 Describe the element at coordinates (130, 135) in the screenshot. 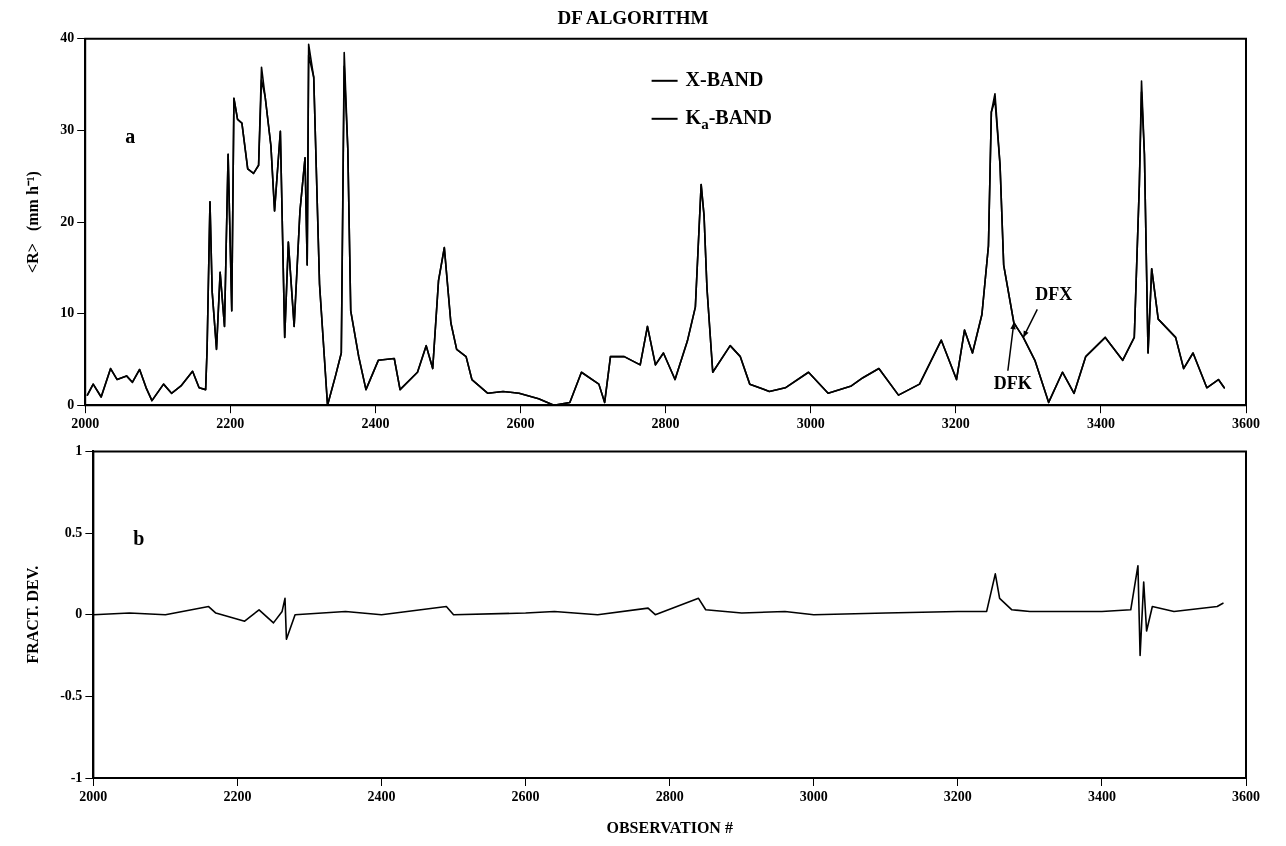

I see `annotation: a` at that location.